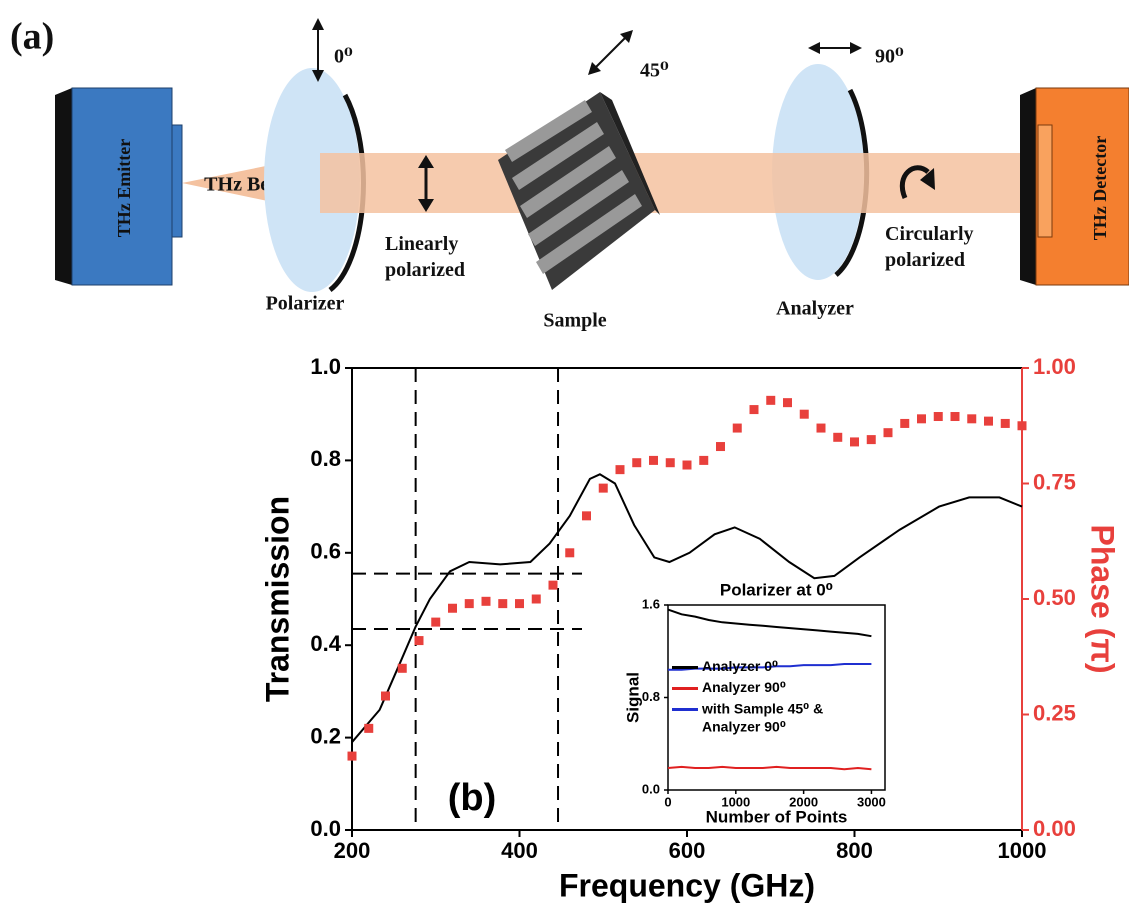  I want to click on beam-state-label: Circularly polarized, so click(932, 247).